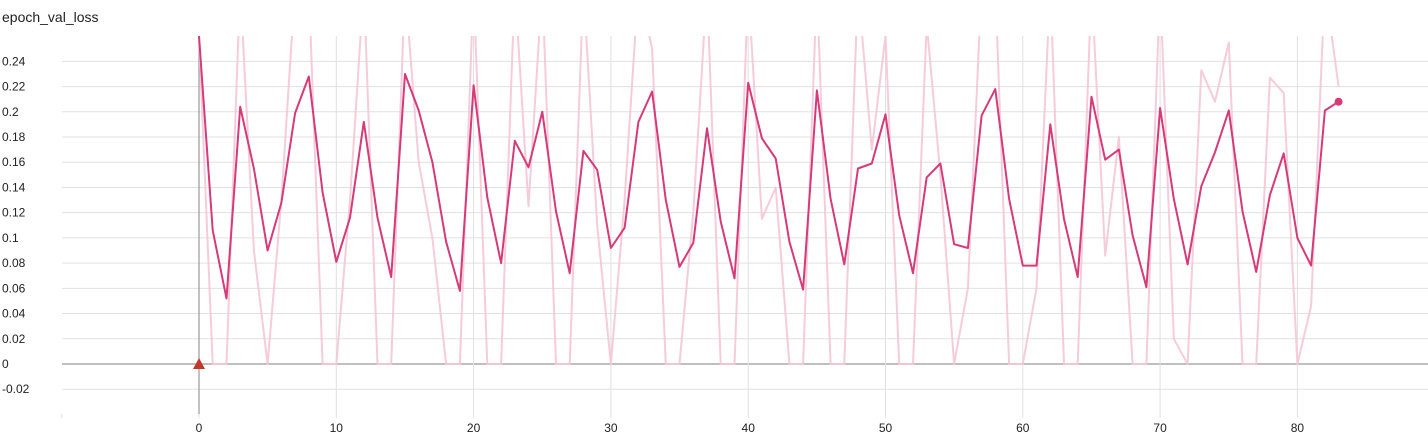 The height and width of the screenshot is (439, 1428). What do you see at coordinates (474, 428) in the screenshot?
I see `x-tick-label: 20` at bounding box center [474, 428].